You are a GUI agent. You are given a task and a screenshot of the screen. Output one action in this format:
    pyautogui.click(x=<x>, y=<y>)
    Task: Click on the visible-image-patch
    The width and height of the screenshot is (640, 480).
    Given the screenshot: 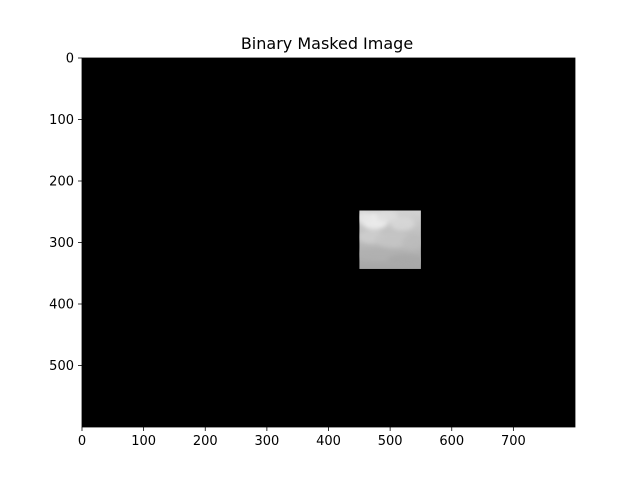 What is the action you would take?
    pyautogui.click(x=390, y=239)
    